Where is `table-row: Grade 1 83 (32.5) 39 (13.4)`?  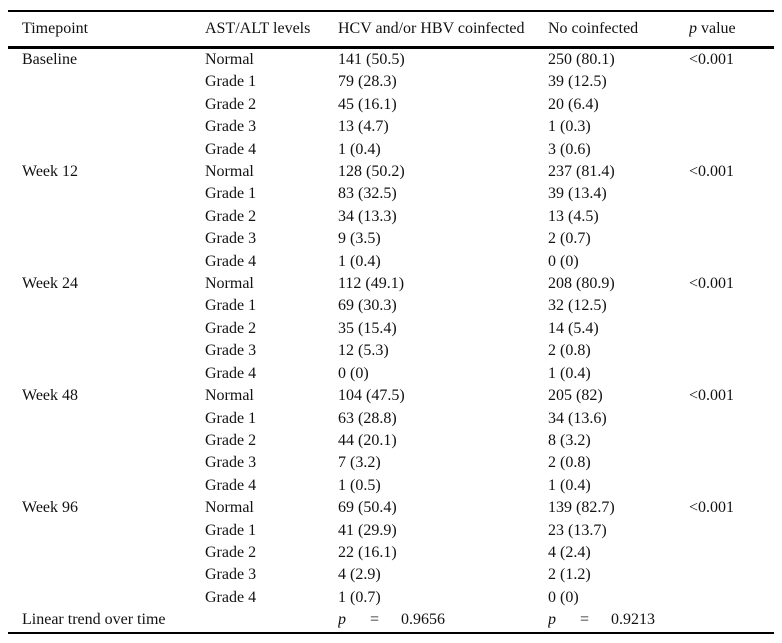
table-row: Grade 1 83 (32.5) 39 (13.4) is located at coordinates (391, 194).